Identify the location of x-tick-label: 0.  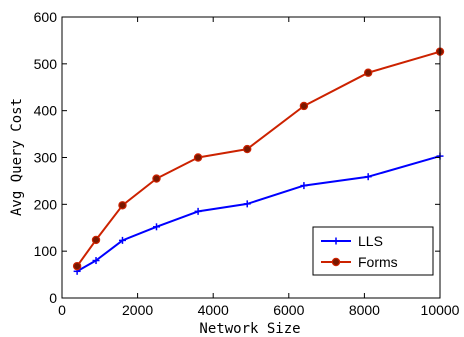
(62, 310).